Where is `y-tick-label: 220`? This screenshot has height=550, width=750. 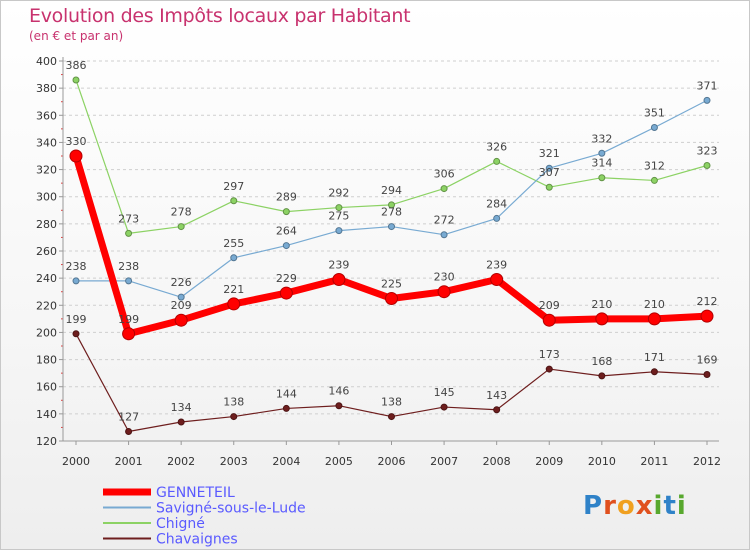 y-tick-label: 220 is located at coordinates (46, 305).